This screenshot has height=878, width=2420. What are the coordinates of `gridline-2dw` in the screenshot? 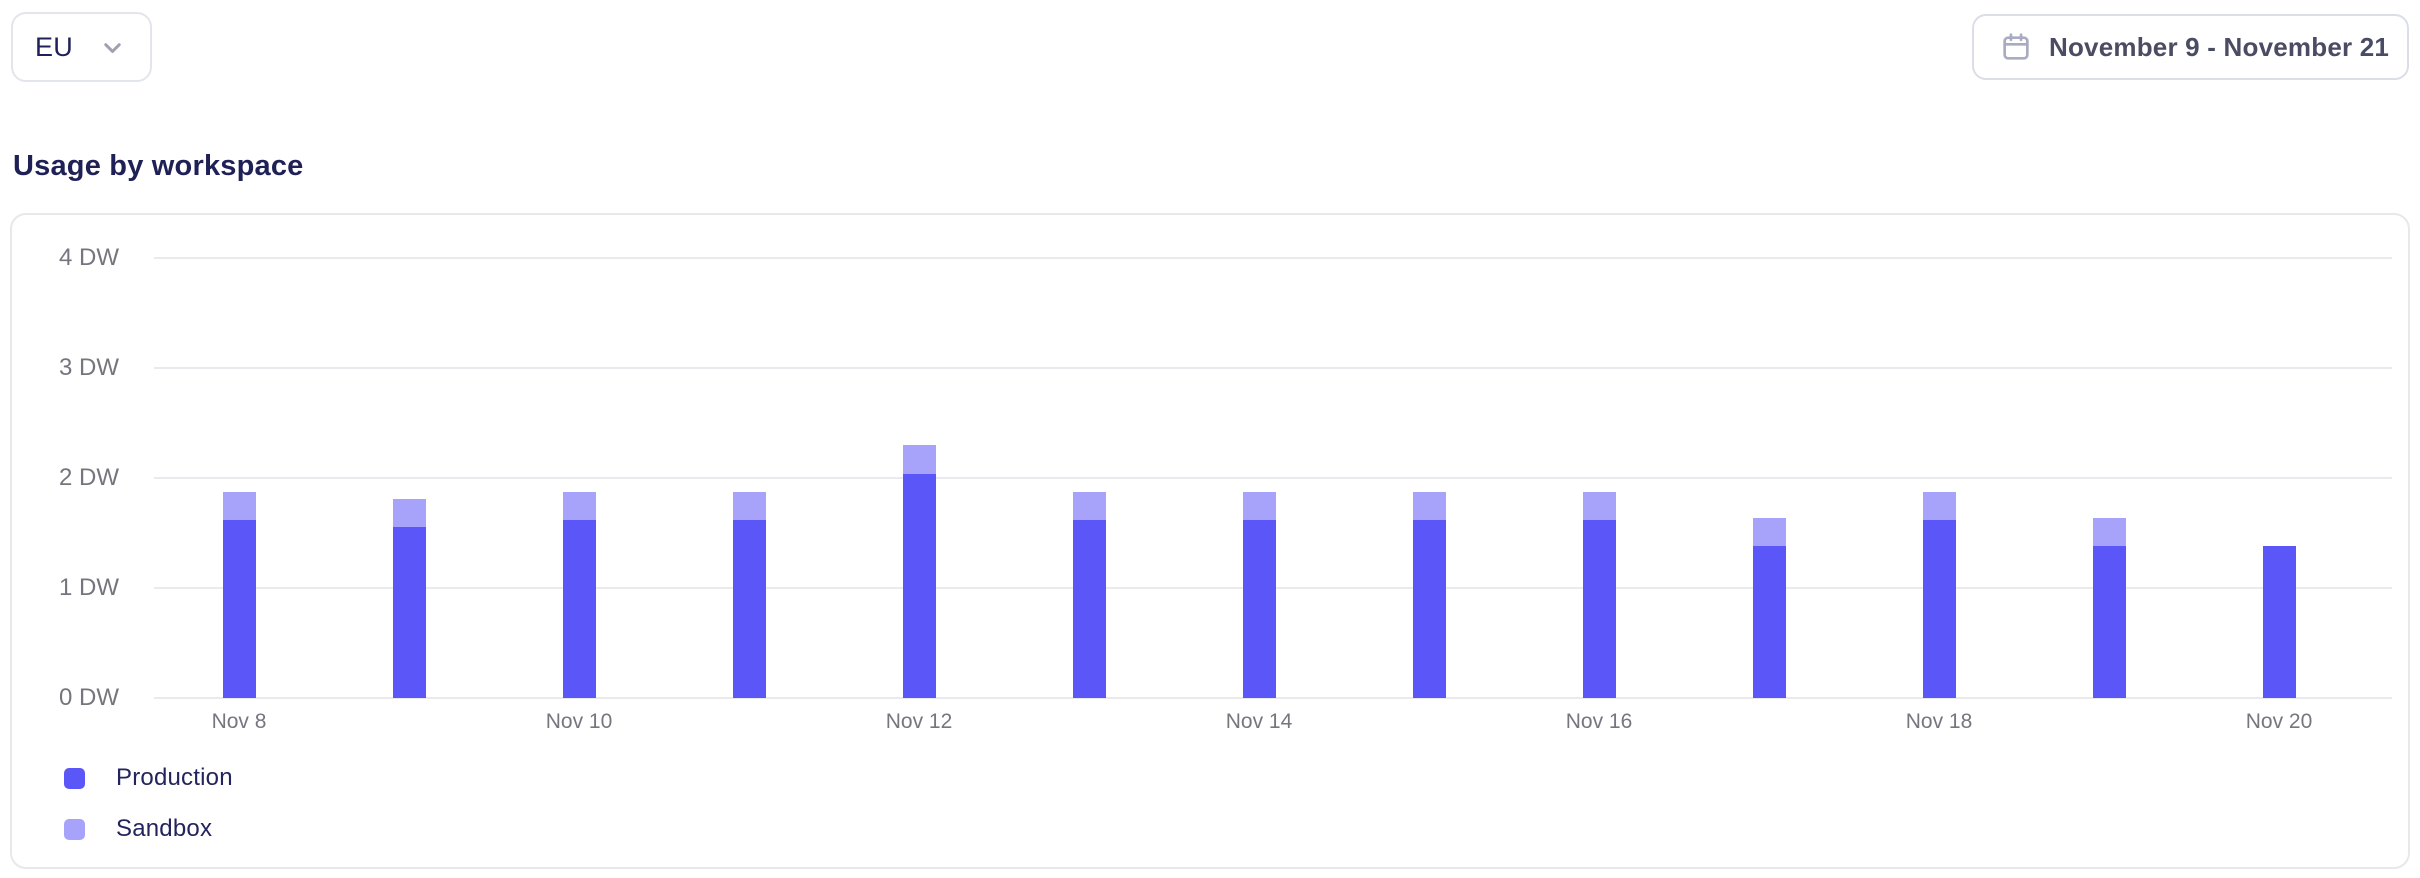 It's located at (1273, 478).